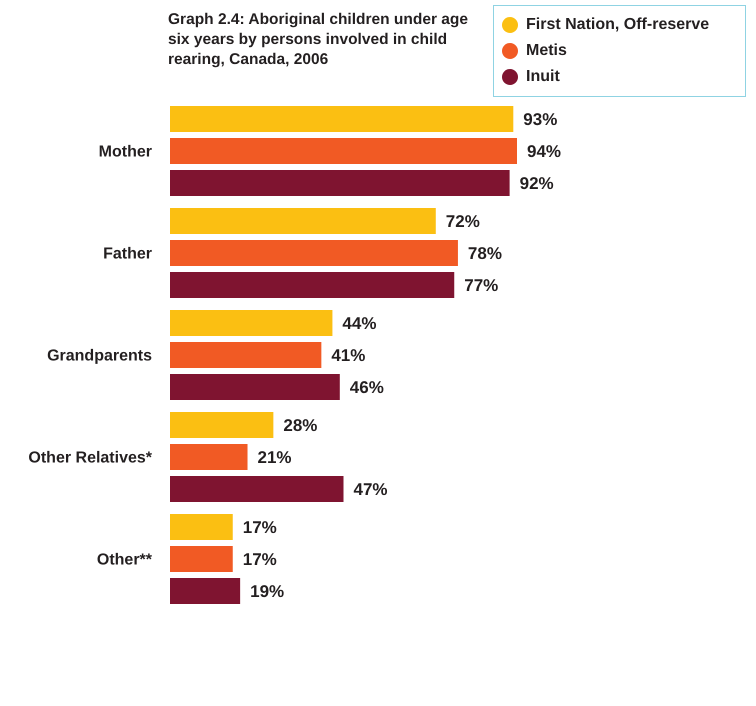  I want to click on y-tick-label: Grandparents, so click(99, 356).